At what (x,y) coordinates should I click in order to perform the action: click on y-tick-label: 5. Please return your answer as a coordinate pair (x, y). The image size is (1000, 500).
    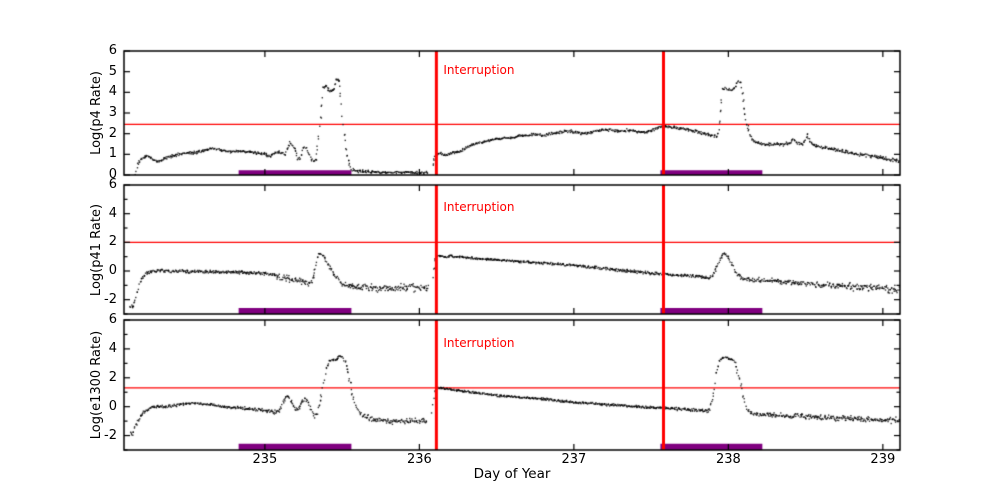
    Looking at the image, I should click on (112, 71).